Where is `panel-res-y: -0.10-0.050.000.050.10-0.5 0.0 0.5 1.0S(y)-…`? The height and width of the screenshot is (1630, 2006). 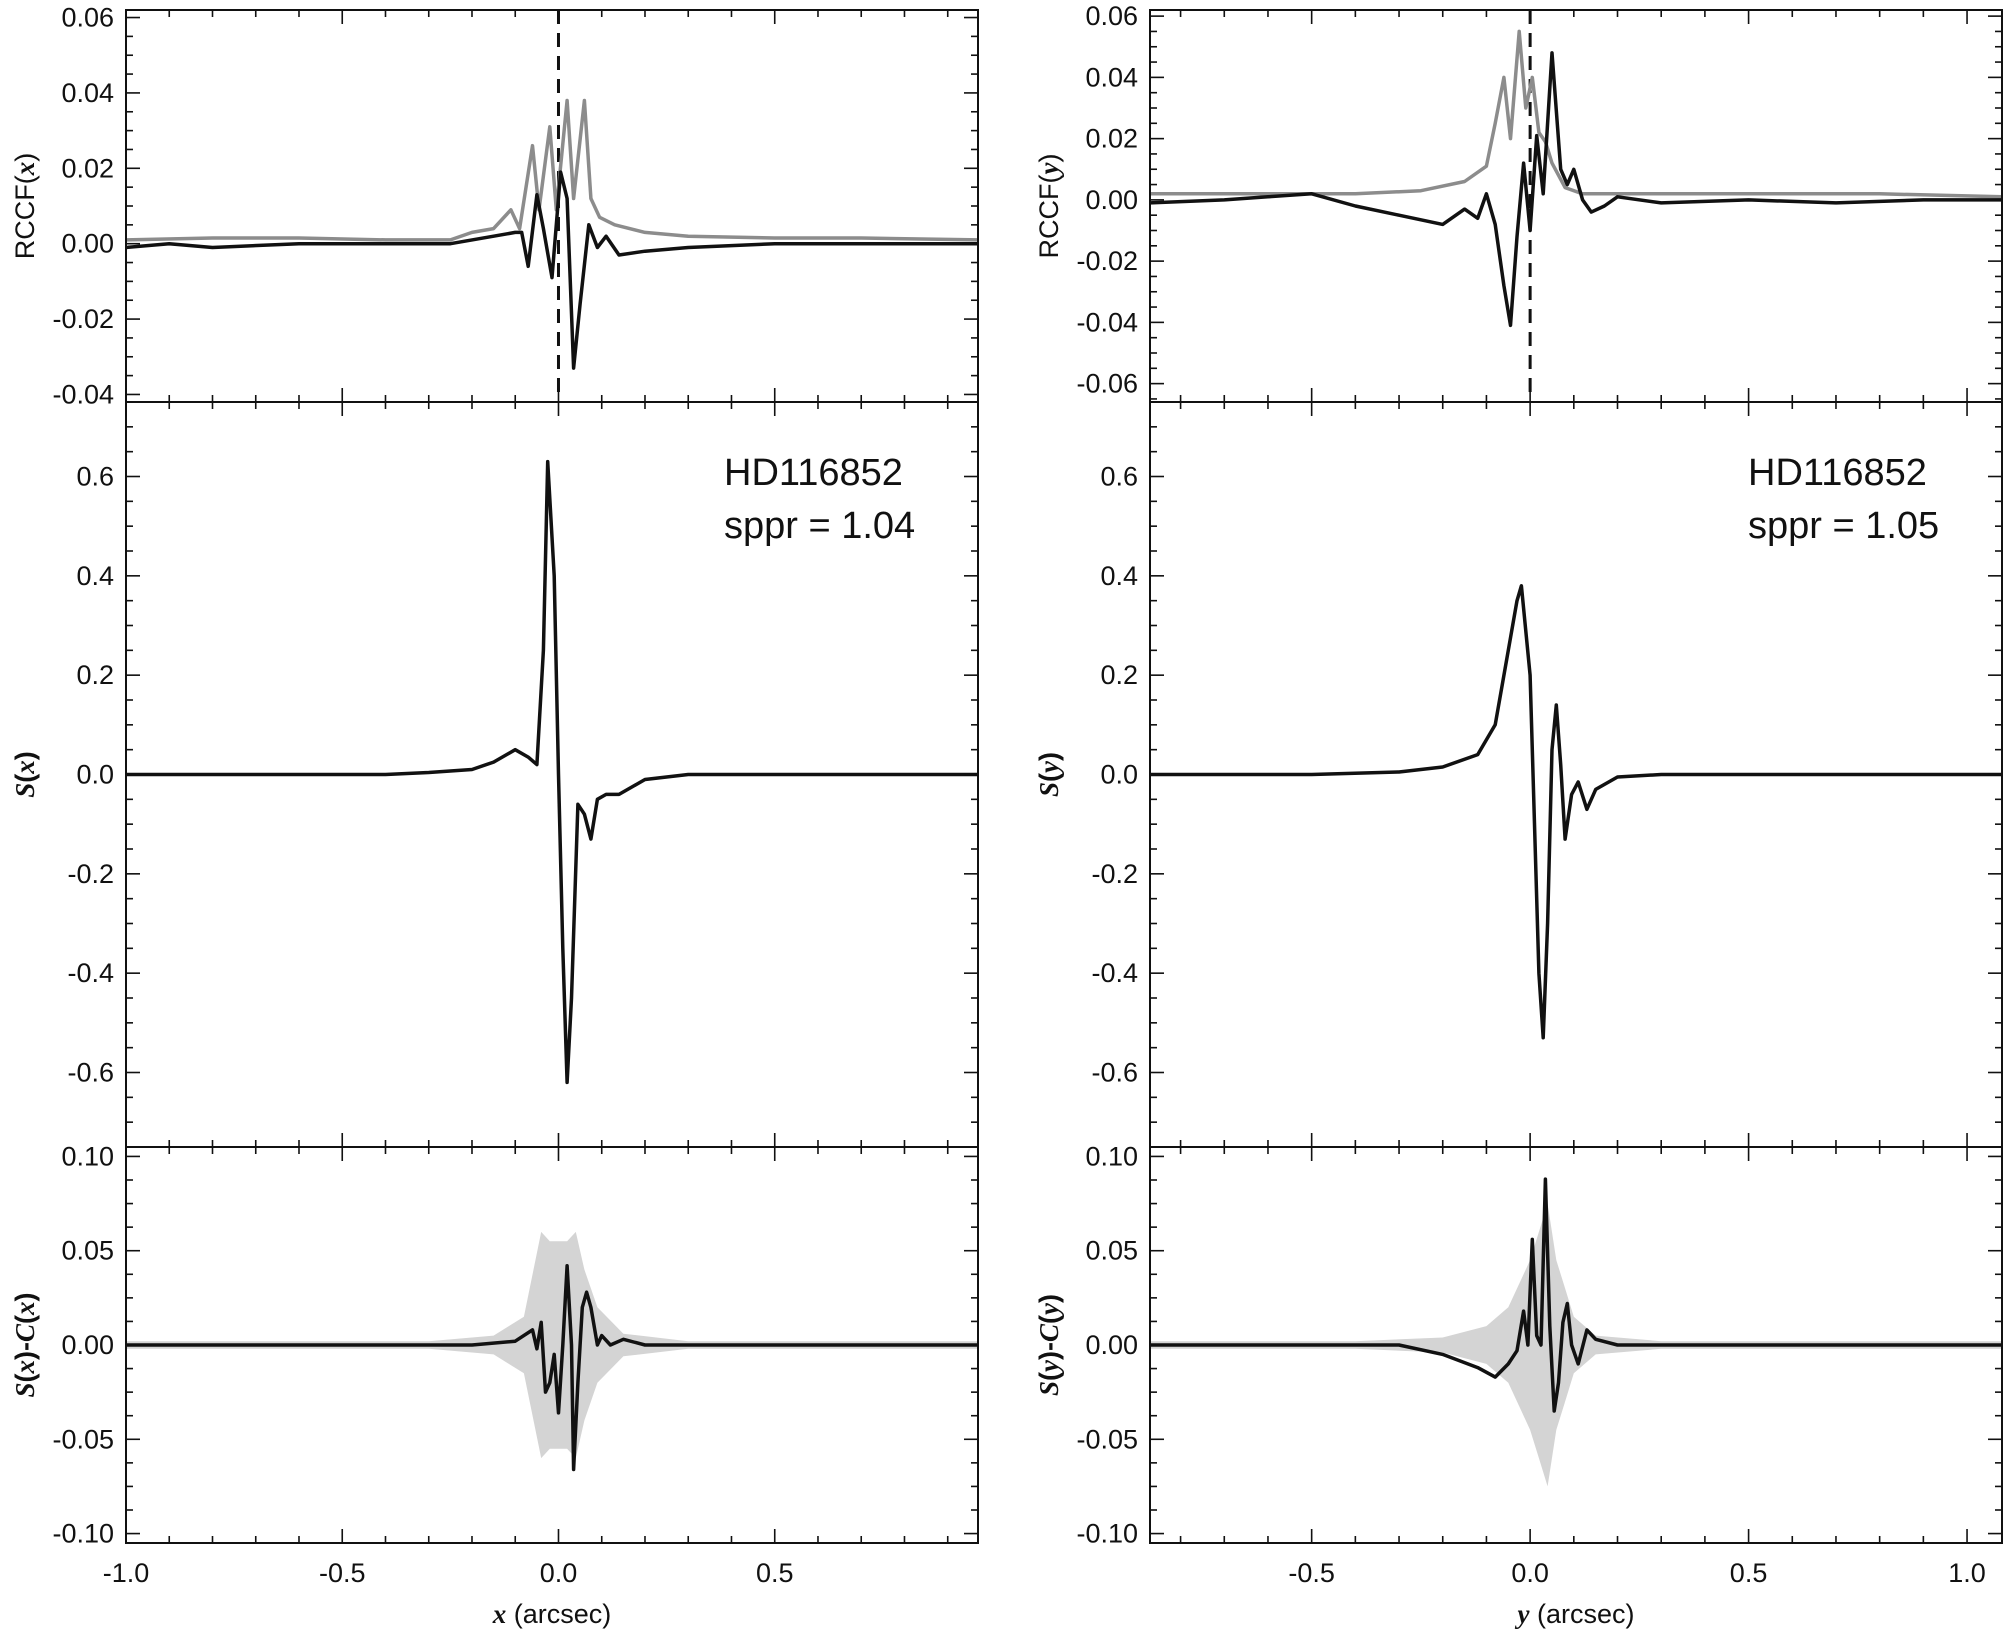
panel-res-y: -0.10-0.050.000.050.10-0.5 0.0 0.5 1.0S(y)-… is located at coordinates (1518, 1385).